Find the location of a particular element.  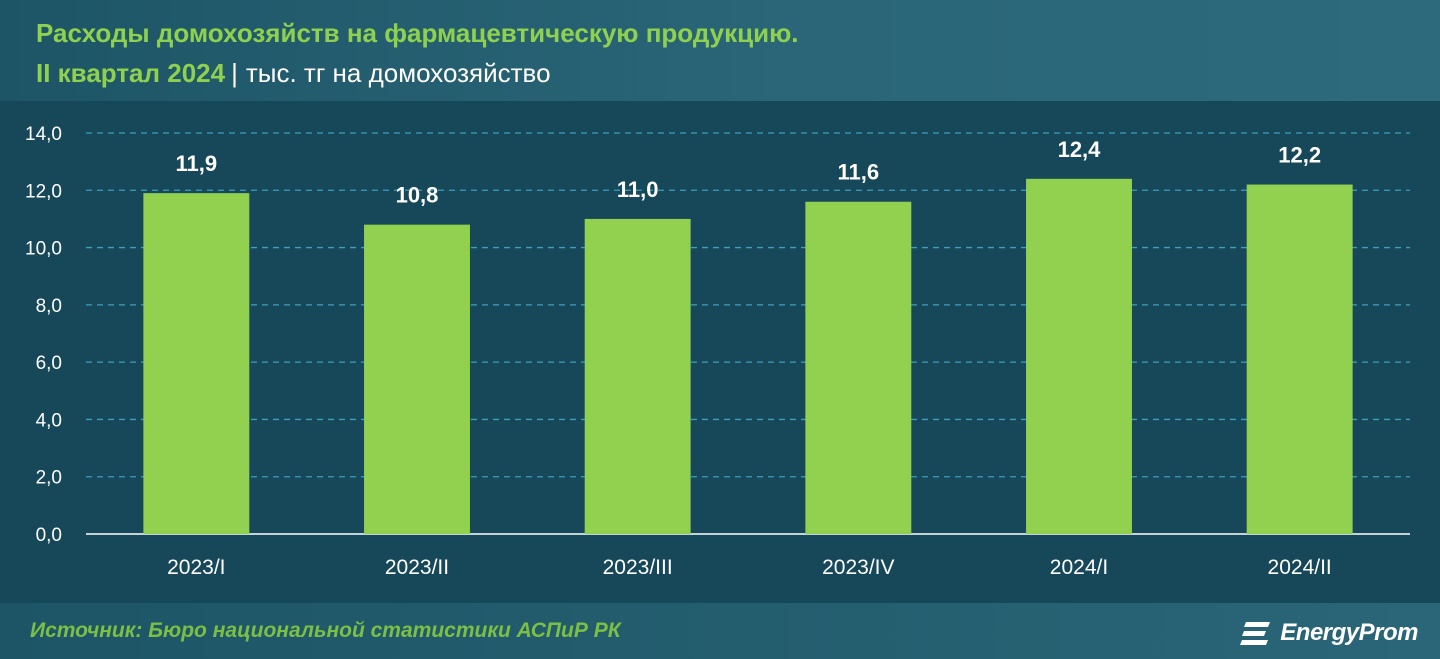

data-label: 11,0 is located at coordinates (638, 189).